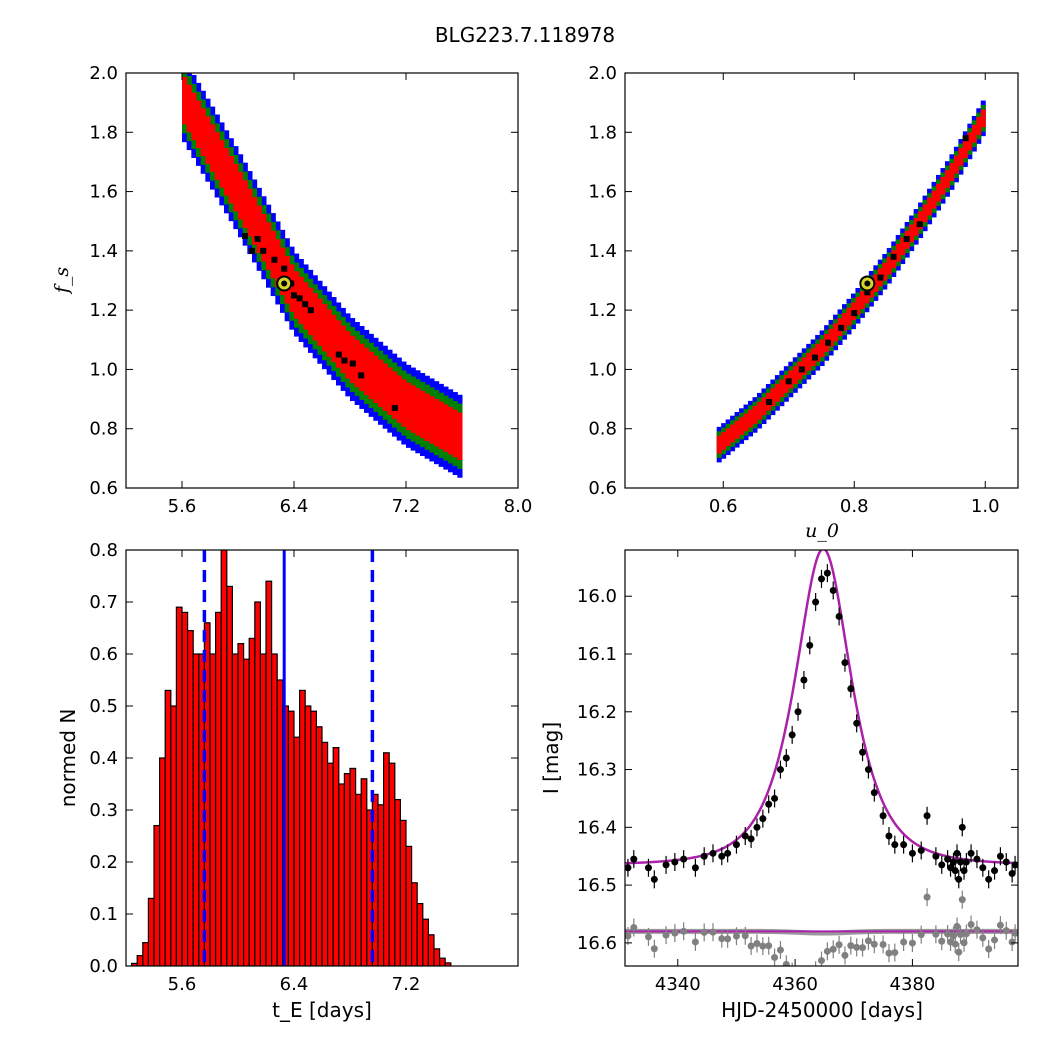 The height and width of the screenshot is (1054, 1050). What do you see at coordinates (182, 984) in the screenshot?
I see `x-tick-label: 5.6` at bounding box center [182, 984].